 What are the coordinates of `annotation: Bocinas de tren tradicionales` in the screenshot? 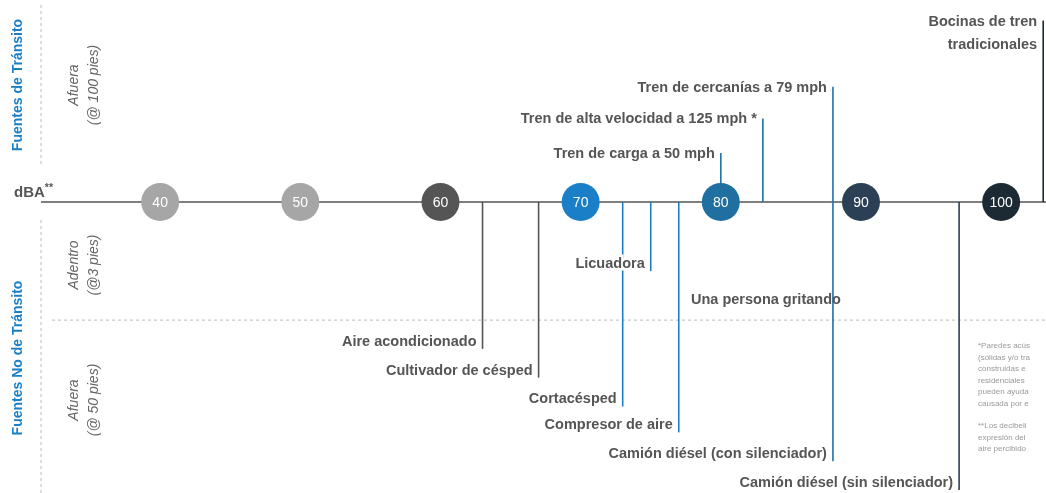 It's located at (983, 32).